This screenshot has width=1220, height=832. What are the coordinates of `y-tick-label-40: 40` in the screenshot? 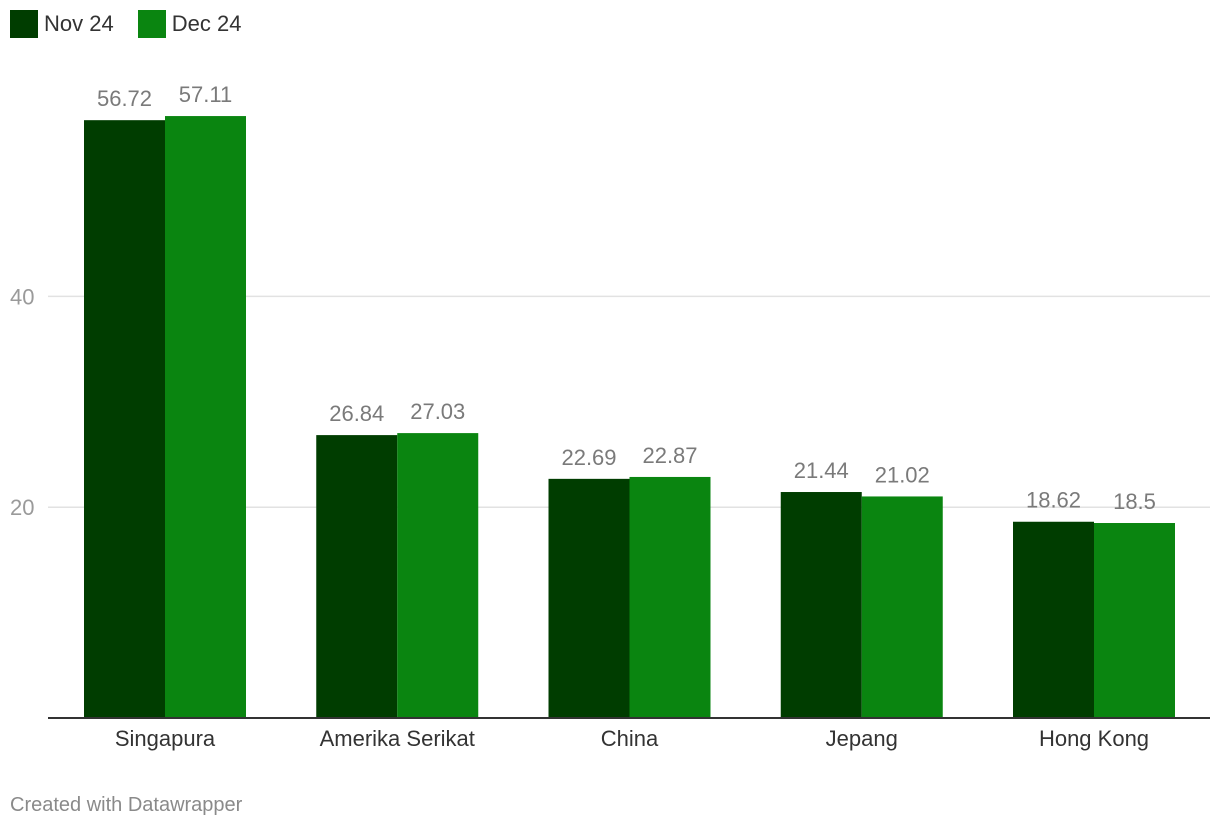 It's located at (22, 296).